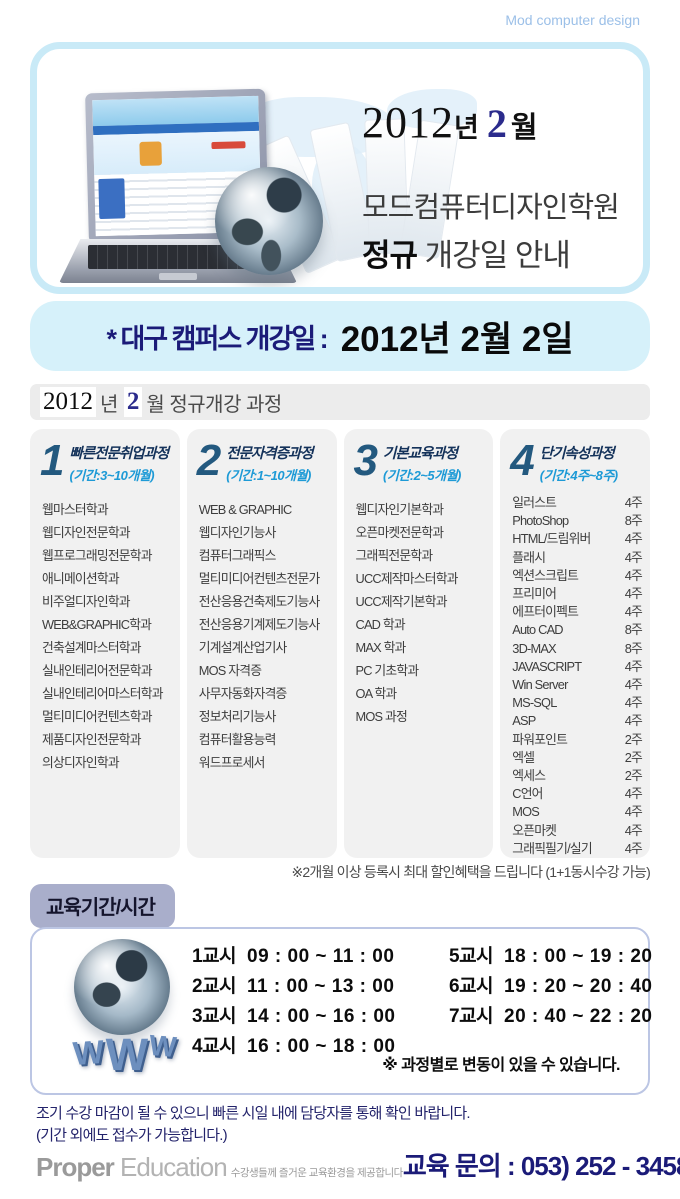 The width and height of the screenshot is (680, 1199). Describe the element at coordinates (534, 830) in the screenshot. I see `course-name: 오픈마켓` at that location.